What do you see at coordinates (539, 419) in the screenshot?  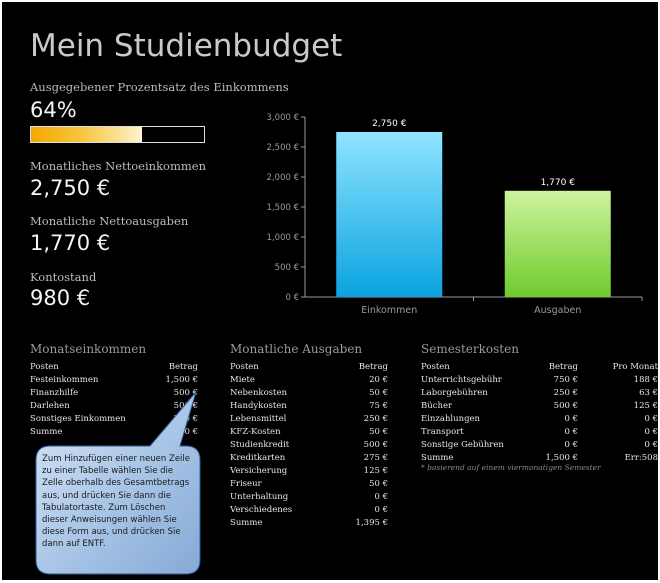 I see `table-row: Einzahlungen 0 € 0 €` at bounding box center [539, 419].